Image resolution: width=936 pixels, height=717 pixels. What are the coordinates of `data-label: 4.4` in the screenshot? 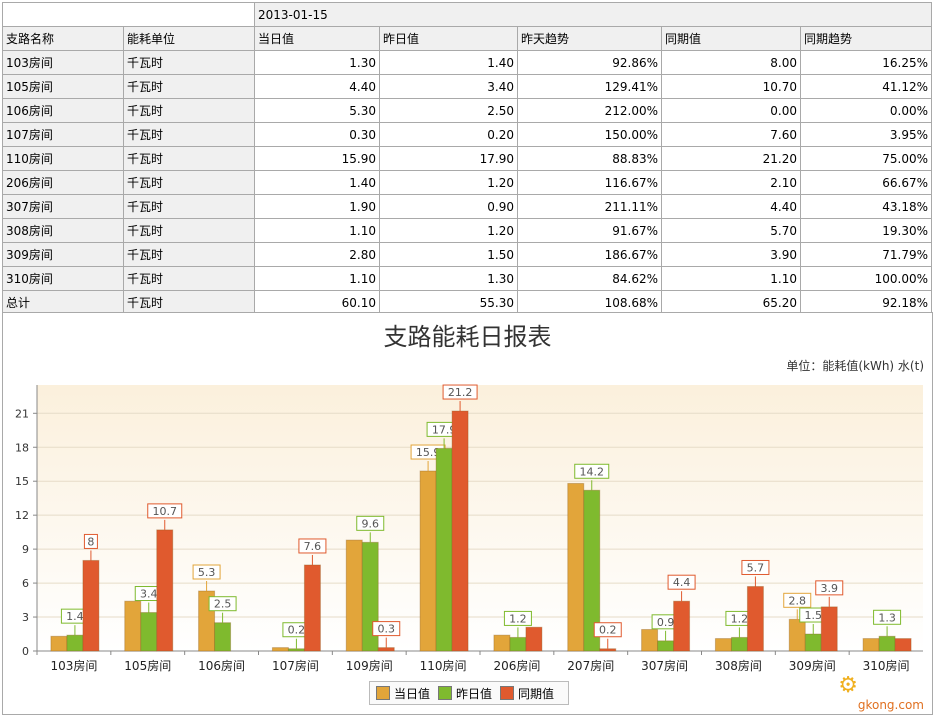 It's located at (682, 582).